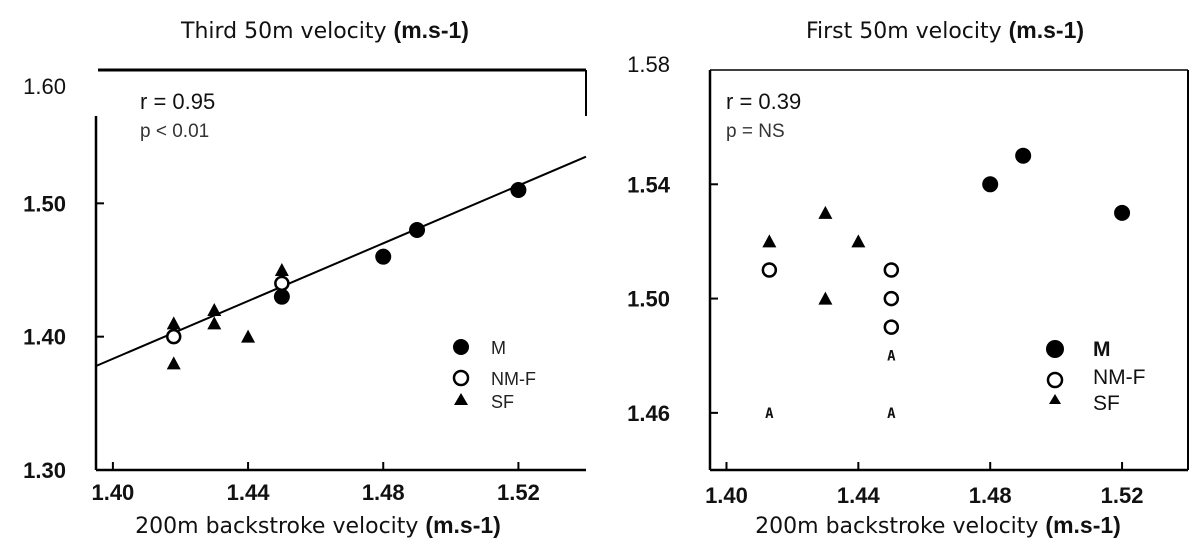 The height and width of the screenshot is (547, 1202). Describe the element at coordinates (280, 526) in the screenshot. I see `chart-left-x-label-plain: 200m backstroke velocity` at that location.